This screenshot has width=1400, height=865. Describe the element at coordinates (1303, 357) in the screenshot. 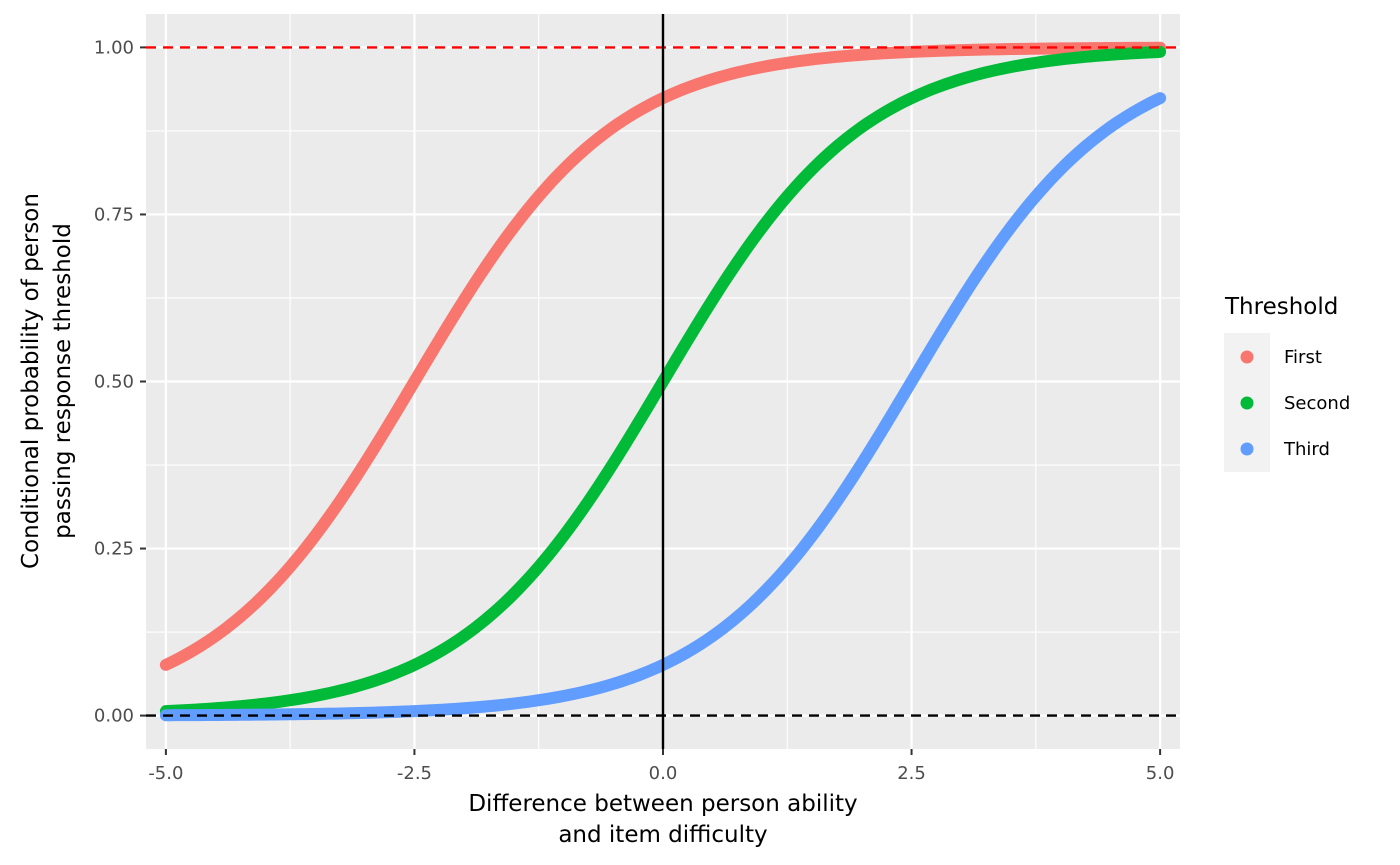

I see `legend-label-first: First` at that location.